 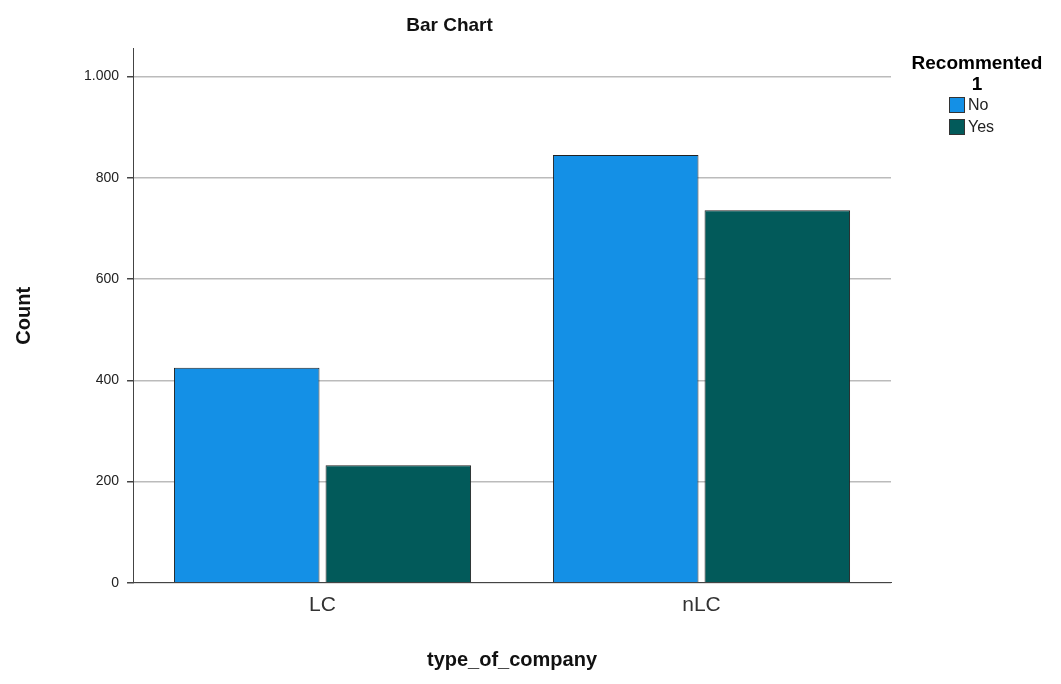 I want to click on x-axis-title: type_of_company, so click(x=512, y=658).